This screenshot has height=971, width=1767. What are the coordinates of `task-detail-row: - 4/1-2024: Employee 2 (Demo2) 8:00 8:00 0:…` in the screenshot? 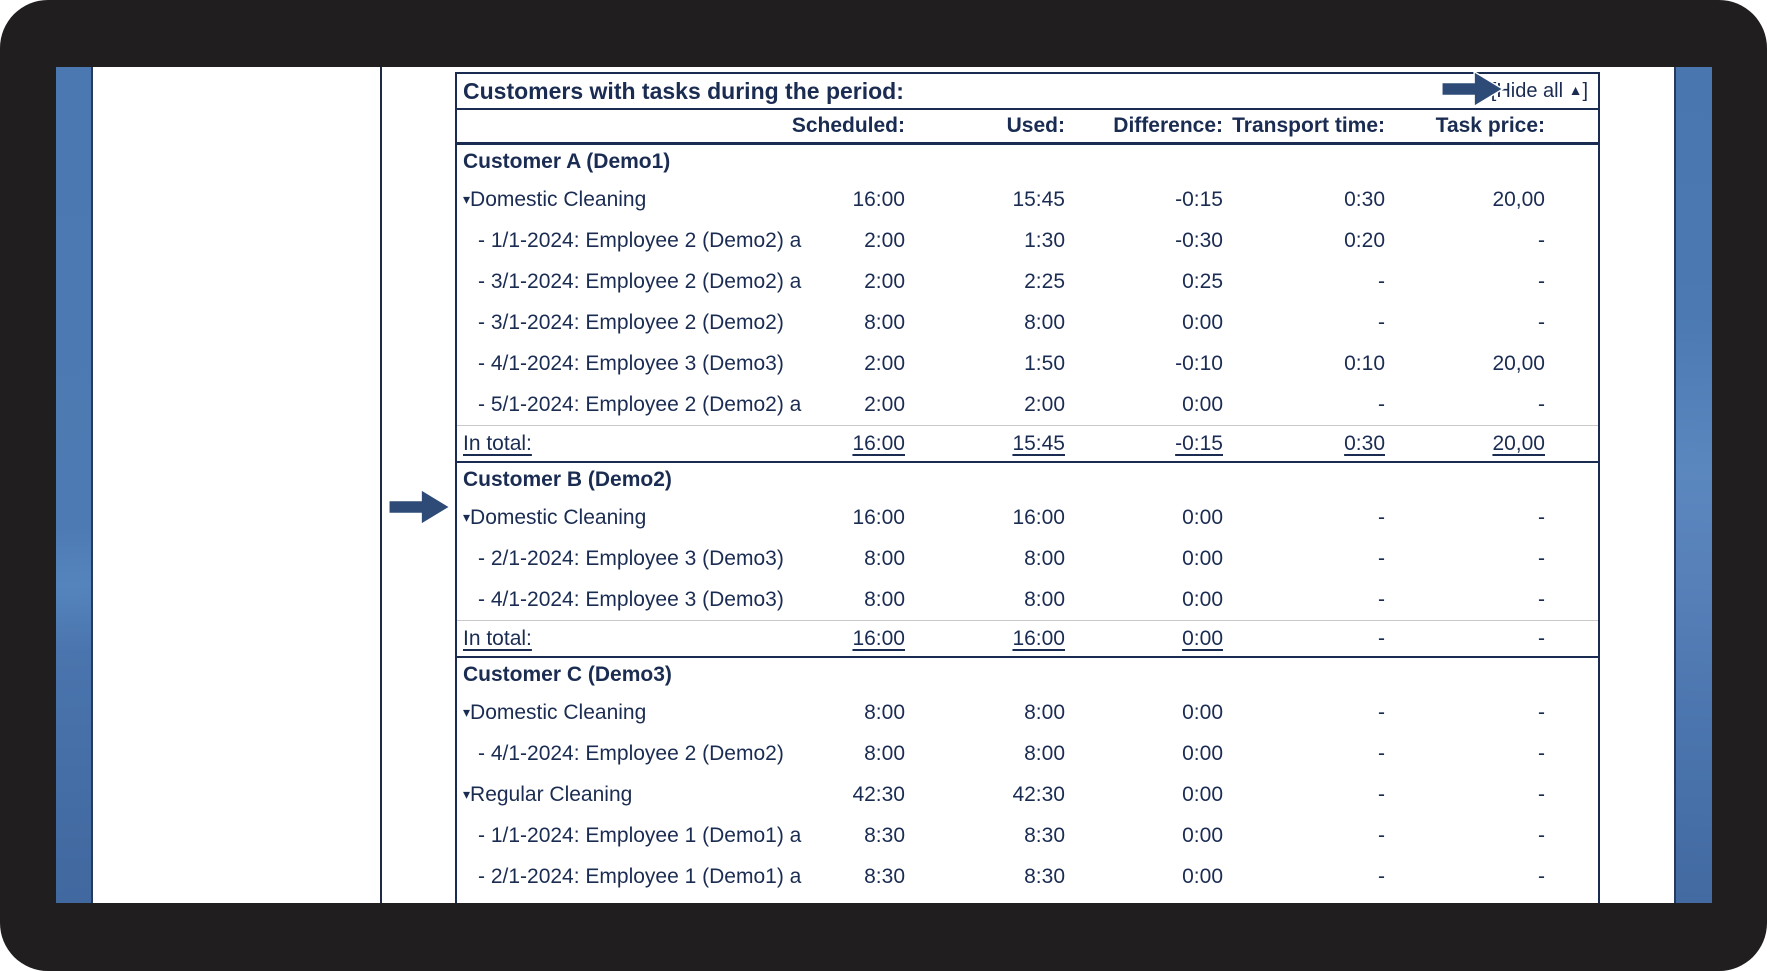 It's located at (1027, 753).